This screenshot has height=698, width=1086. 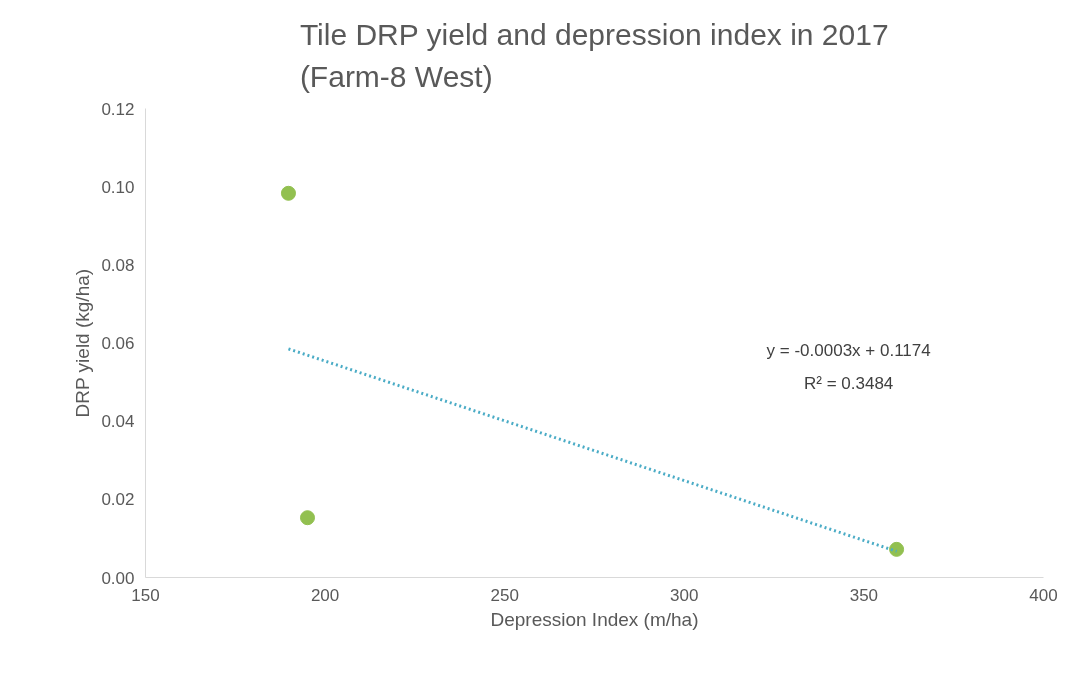 I want to click on y-tick-label: 0.08, so click(x=118, y=265).